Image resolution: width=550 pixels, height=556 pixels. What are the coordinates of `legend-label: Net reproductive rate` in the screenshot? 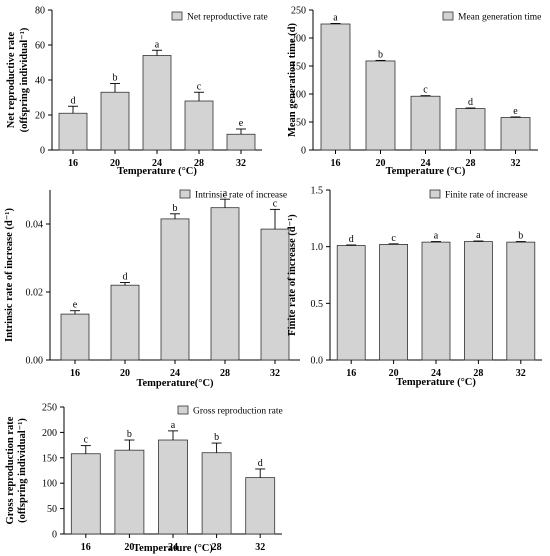 It's located at (227, 18).